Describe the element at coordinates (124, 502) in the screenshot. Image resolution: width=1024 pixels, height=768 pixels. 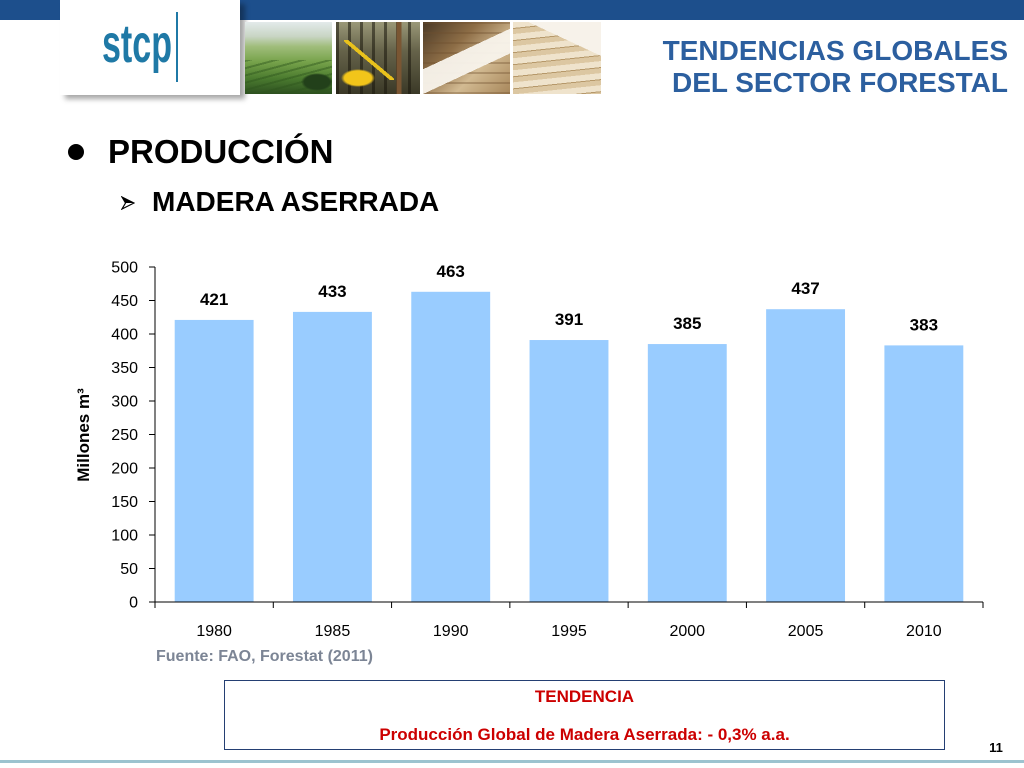
I see `y-tick-label: 150` at that location.